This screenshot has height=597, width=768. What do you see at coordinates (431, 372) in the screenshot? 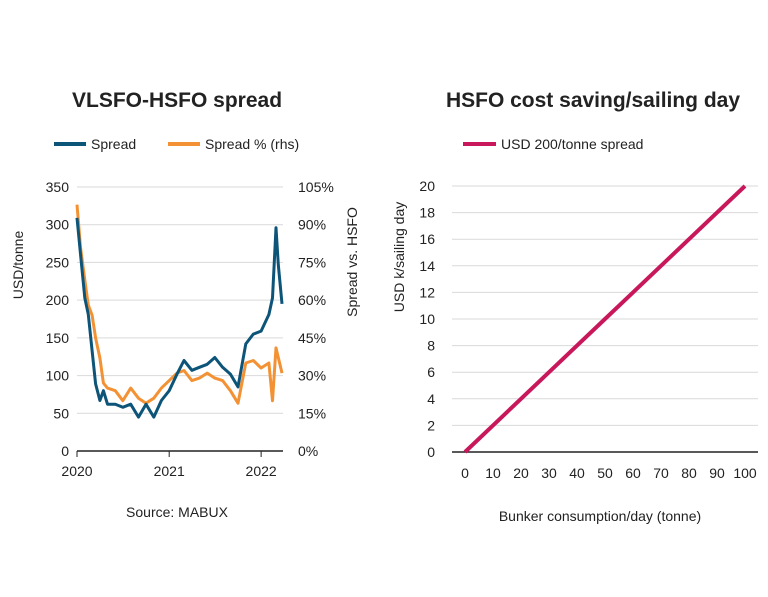
I see `y-tick-label: 6` at bounding box center [431, 372].